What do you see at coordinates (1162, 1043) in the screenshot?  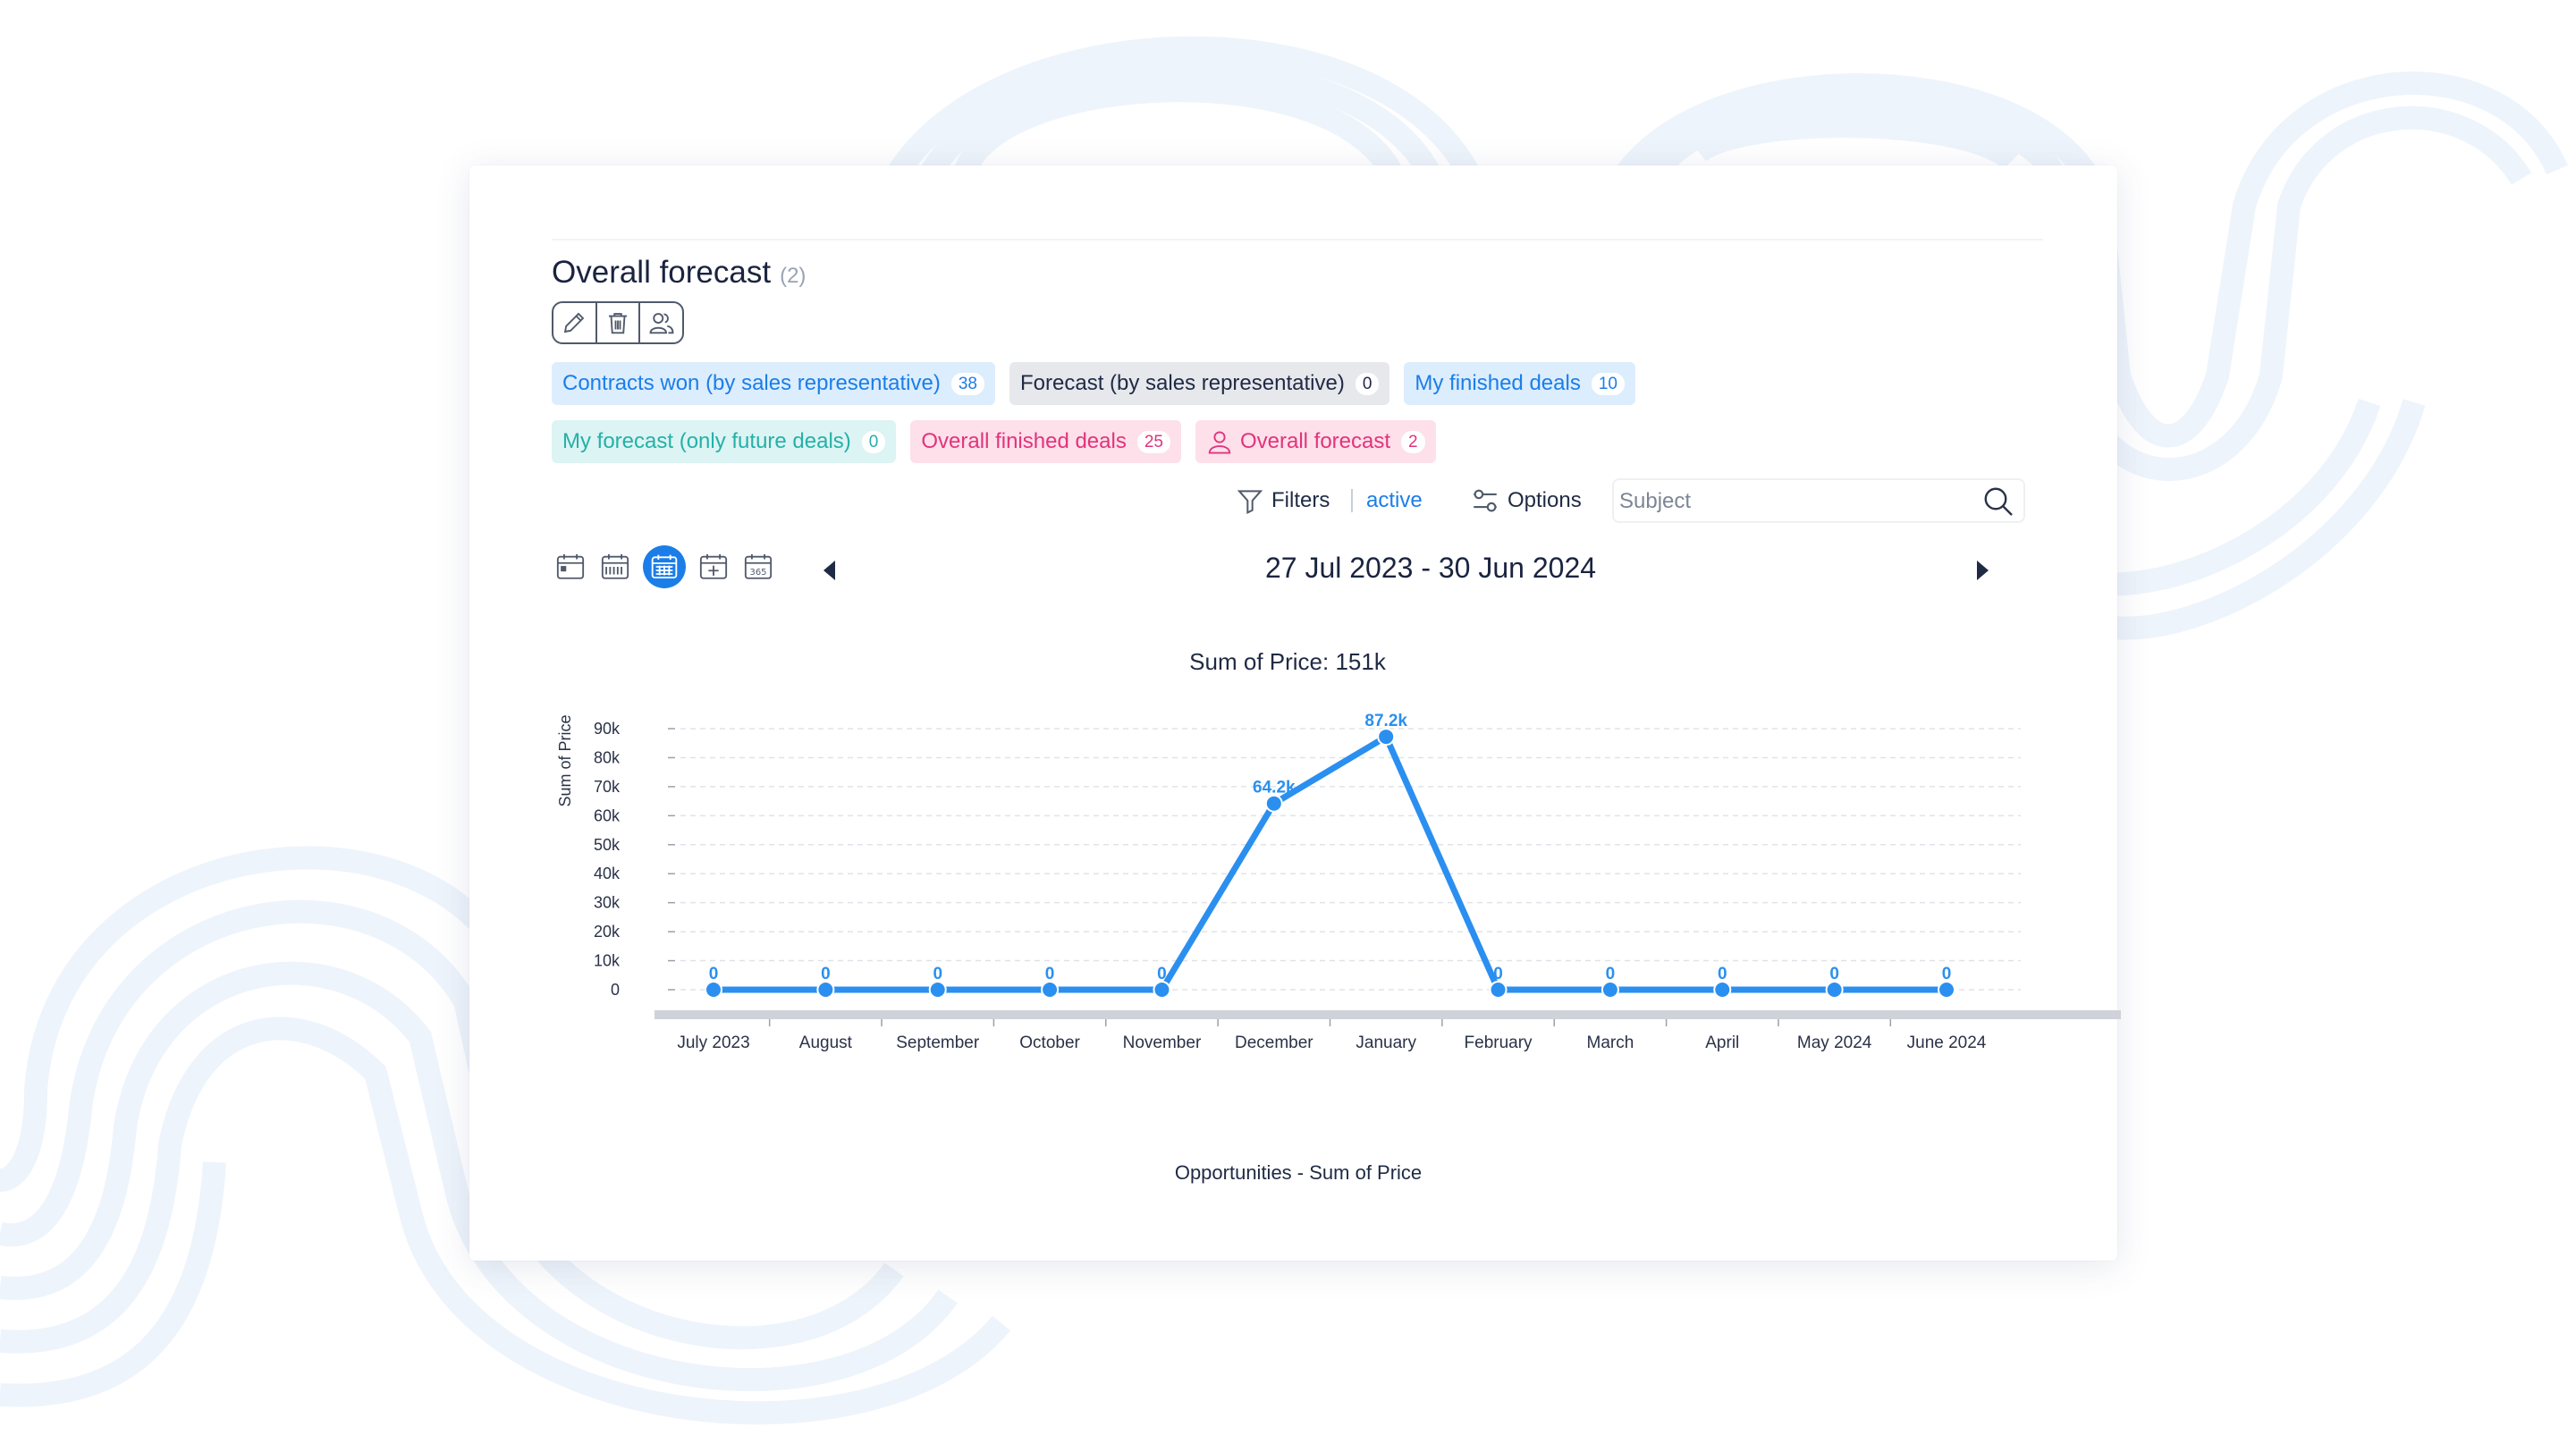 I see `x-tick-label: November` at bounding box center [1162, 1043].